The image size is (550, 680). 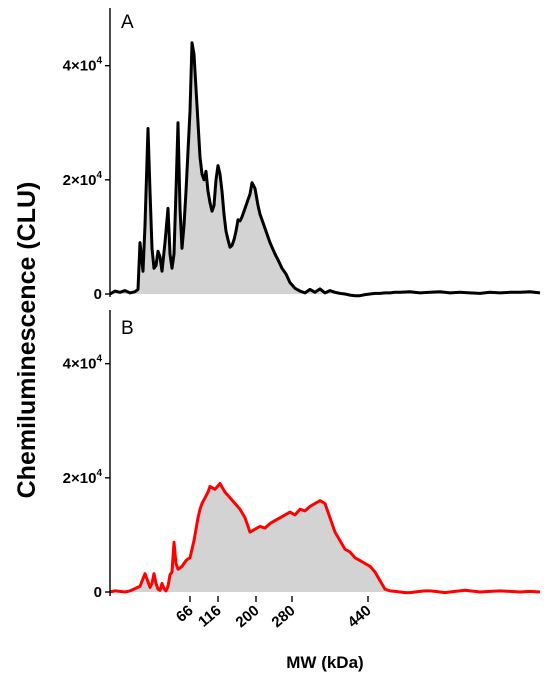 I want to click on panel-label-a: A, so click(x=127, y=22).